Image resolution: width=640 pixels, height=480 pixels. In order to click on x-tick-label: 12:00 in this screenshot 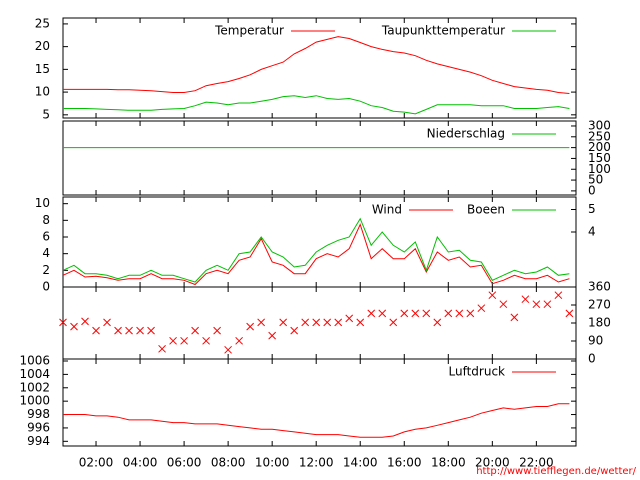, I will do `click(316, 463)`.